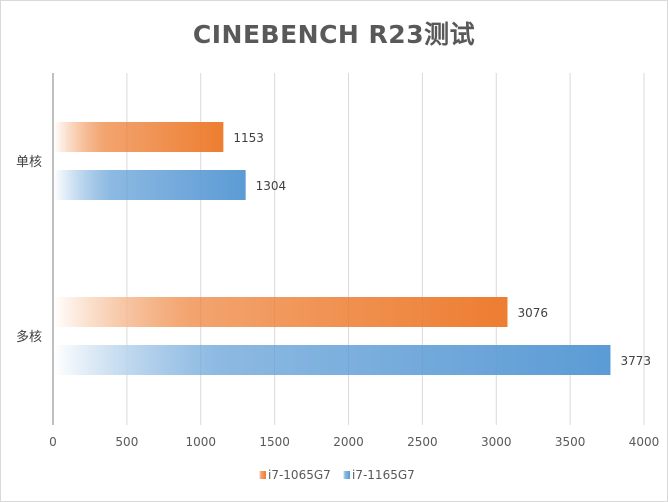  I want to click on x-tick-label: 3000, so click(496, 442).